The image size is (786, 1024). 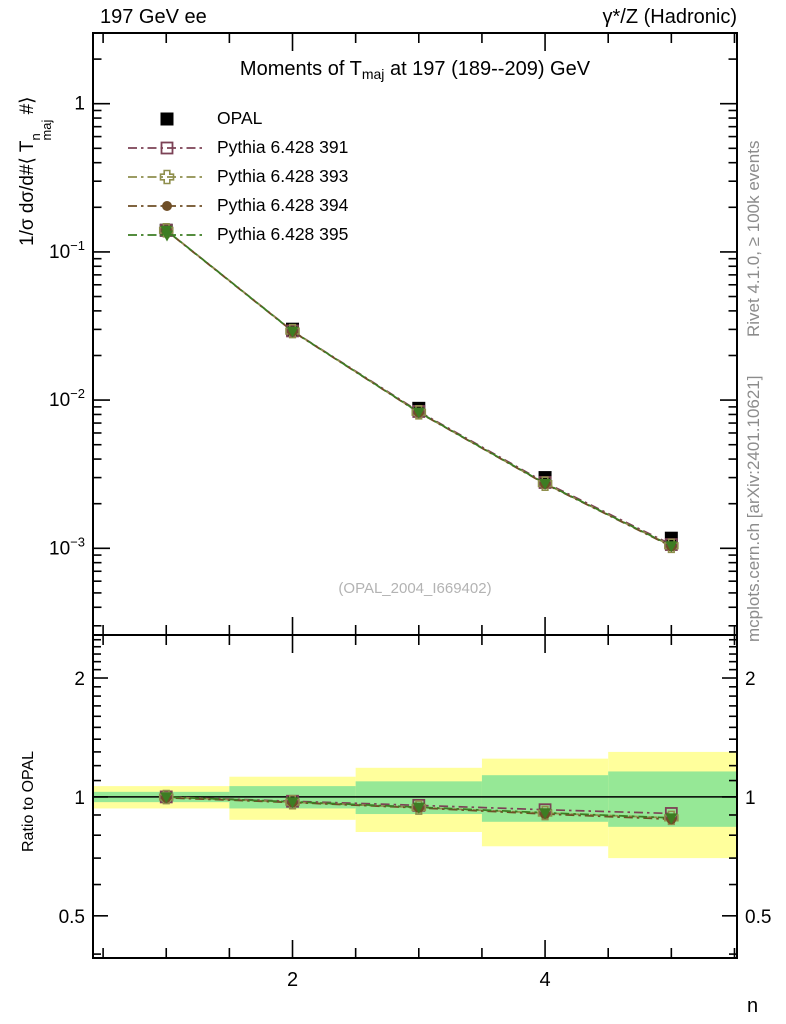 What do you see at coordinates (28, 801) in the screenshot?
I see `ratio-axis-label: Ratio to OPAL` at bounding box center [28, 801].